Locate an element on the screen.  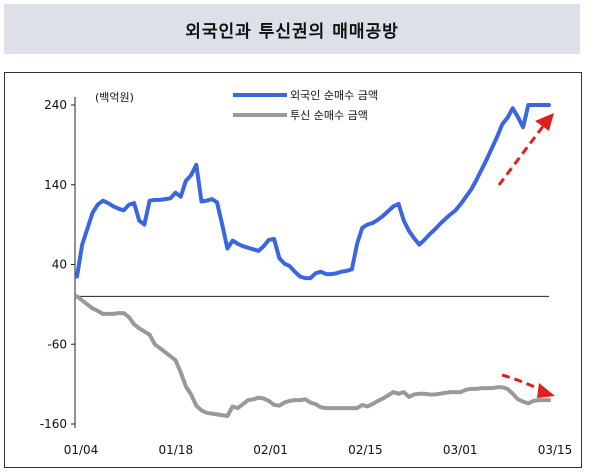
x-tick-label: 01/04 is located at coordinates (81, 450).